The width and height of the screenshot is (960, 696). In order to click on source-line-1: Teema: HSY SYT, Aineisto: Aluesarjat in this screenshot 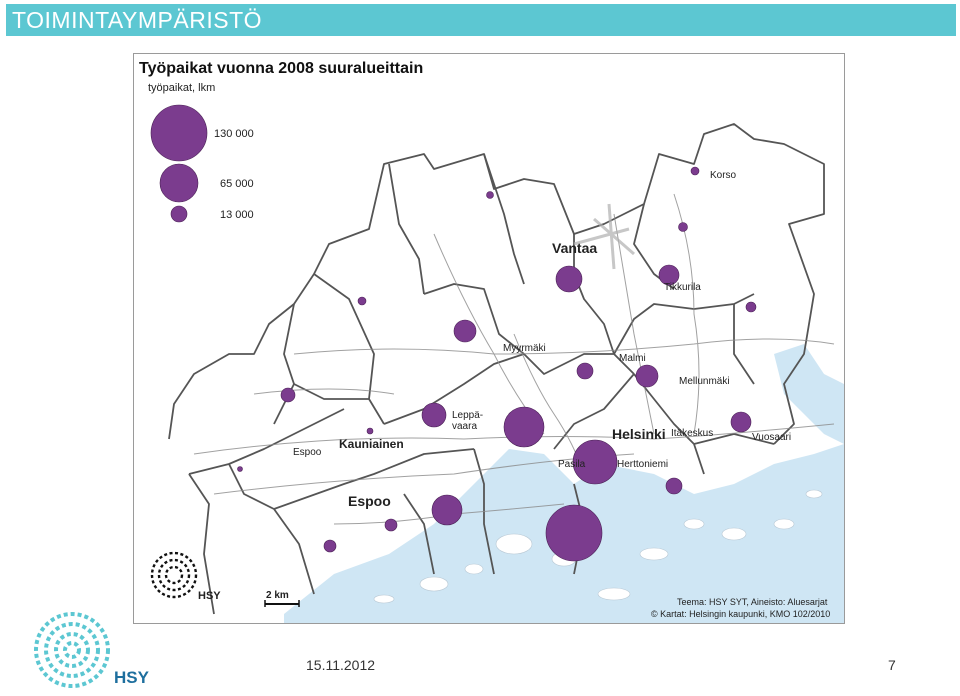, I will do `click(752, 602)`.